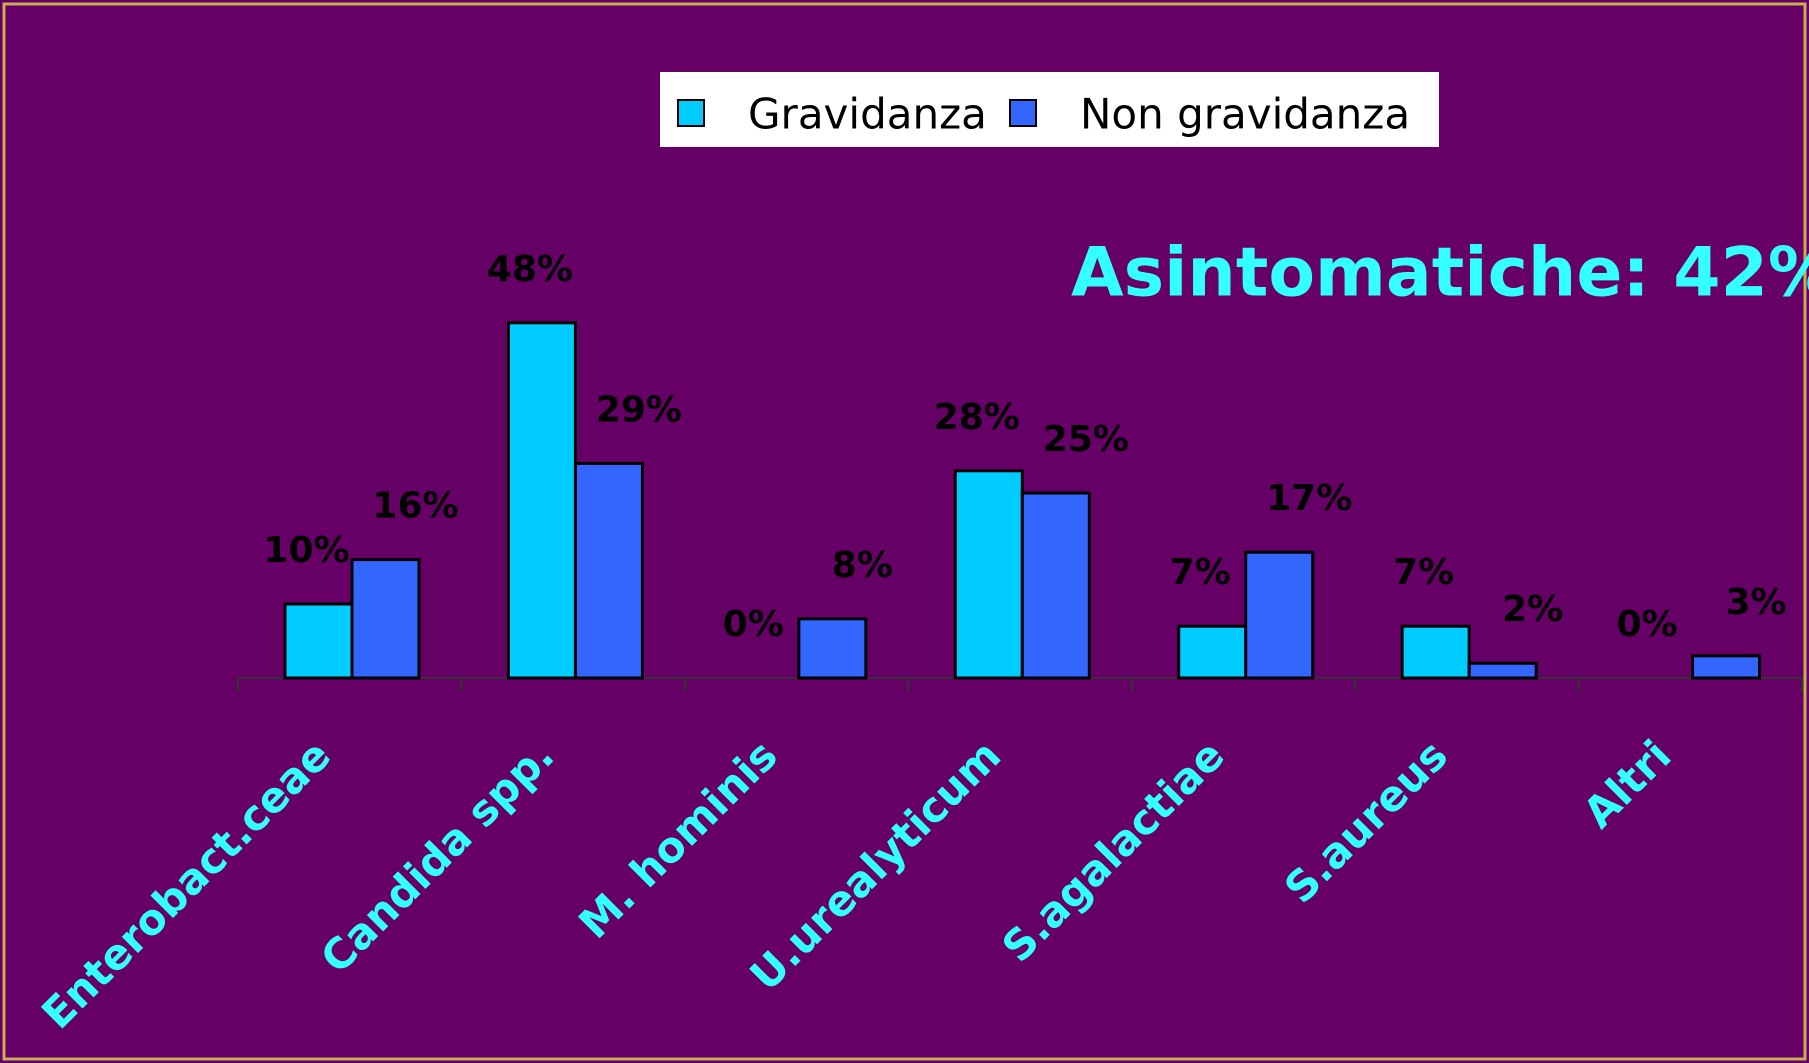  I want to click on annotation: Asintomatiche: 42%, so click(1440, 273).